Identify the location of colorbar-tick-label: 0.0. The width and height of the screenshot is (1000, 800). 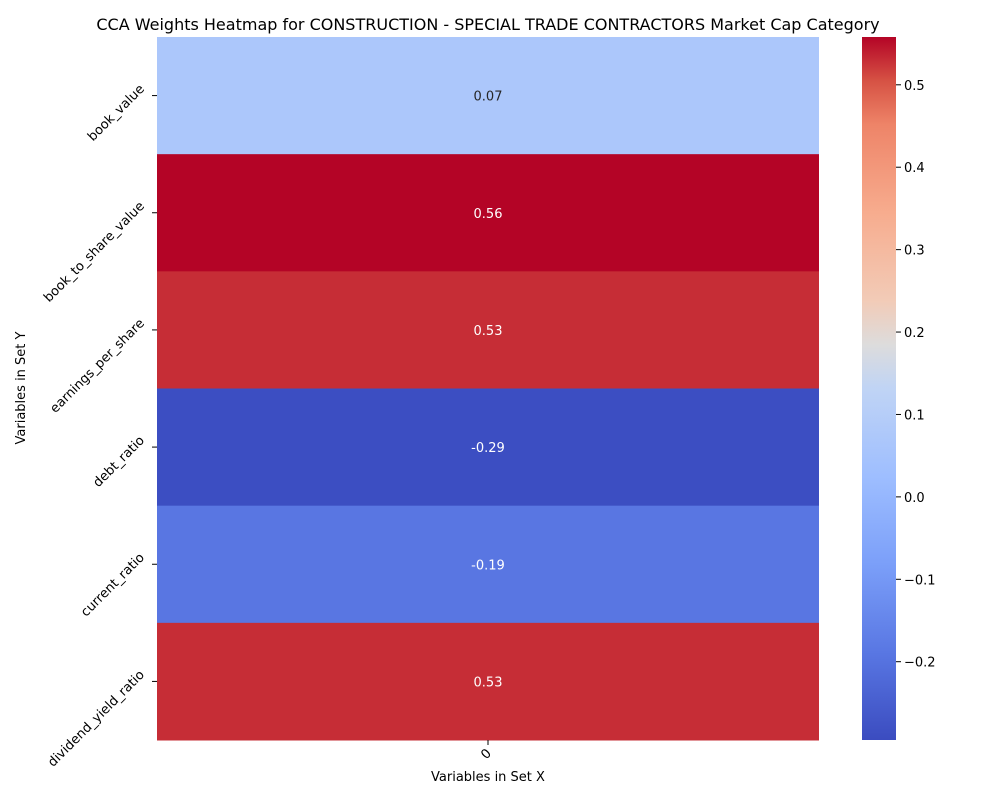
(914, 498).